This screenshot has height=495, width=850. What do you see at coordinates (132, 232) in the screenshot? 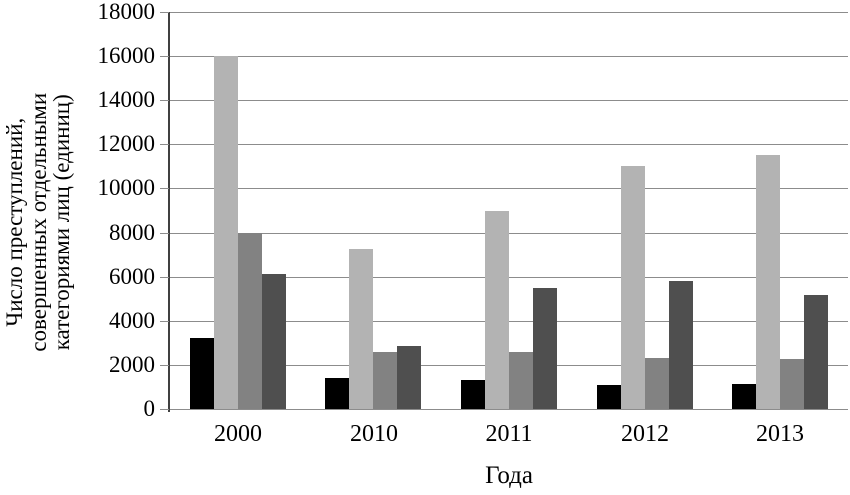
I see `y-tick-label-8000: 8000` at bounding box center [132, 232].